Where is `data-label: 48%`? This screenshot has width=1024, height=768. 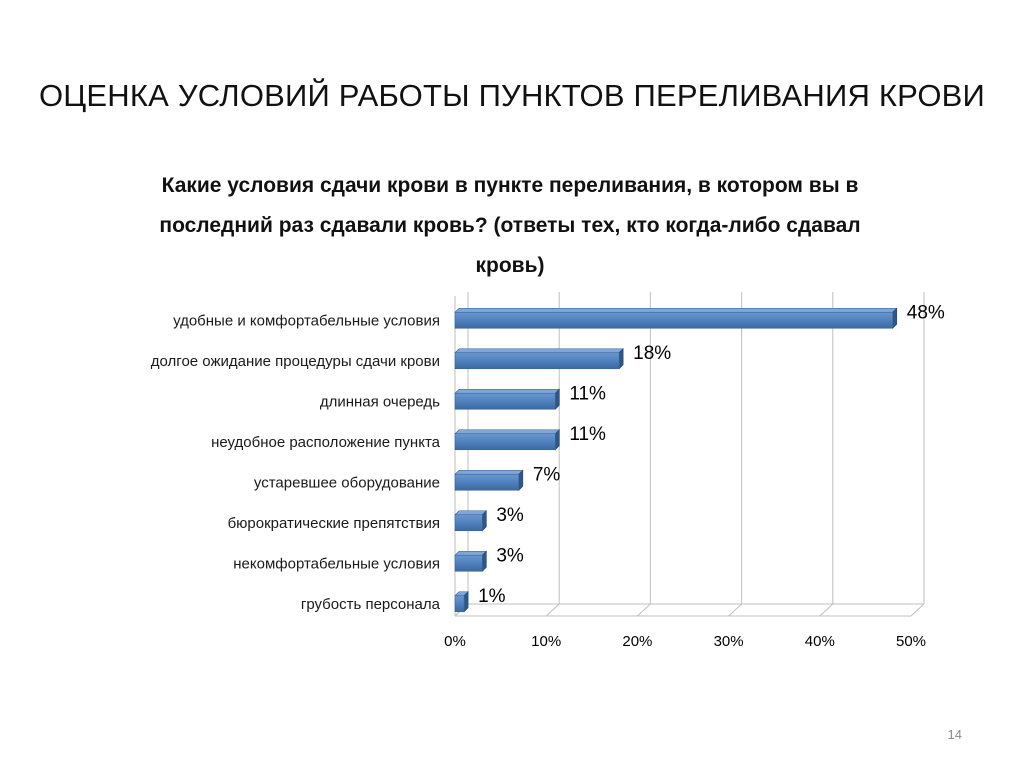
data-label: 48% is located at coordinates (926, 312).